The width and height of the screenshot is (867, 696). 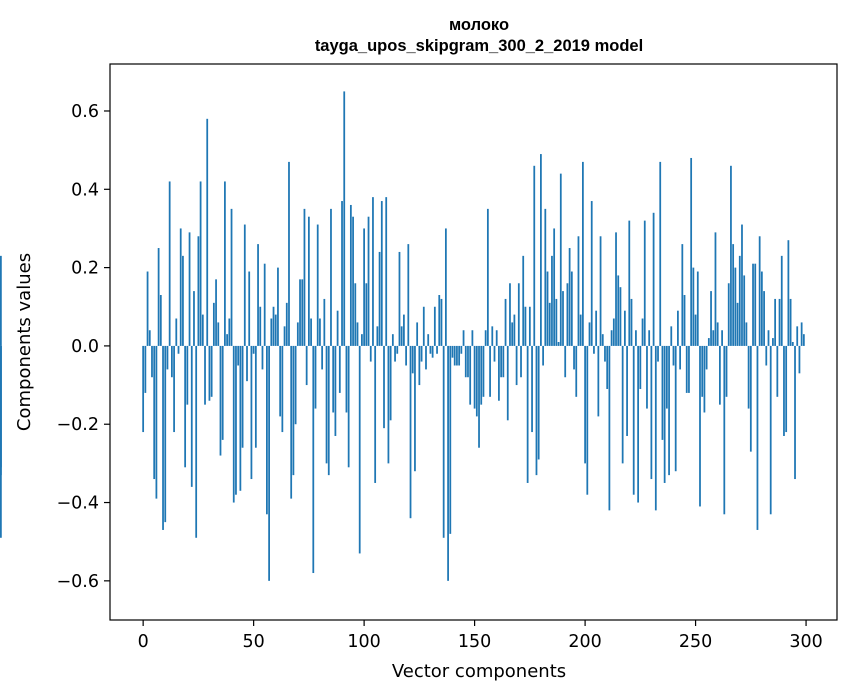 What do you see at coordinates (85, 190) in the screenshot?
I see `y-tick-label: 0.4` at bounding box center [85, 190].